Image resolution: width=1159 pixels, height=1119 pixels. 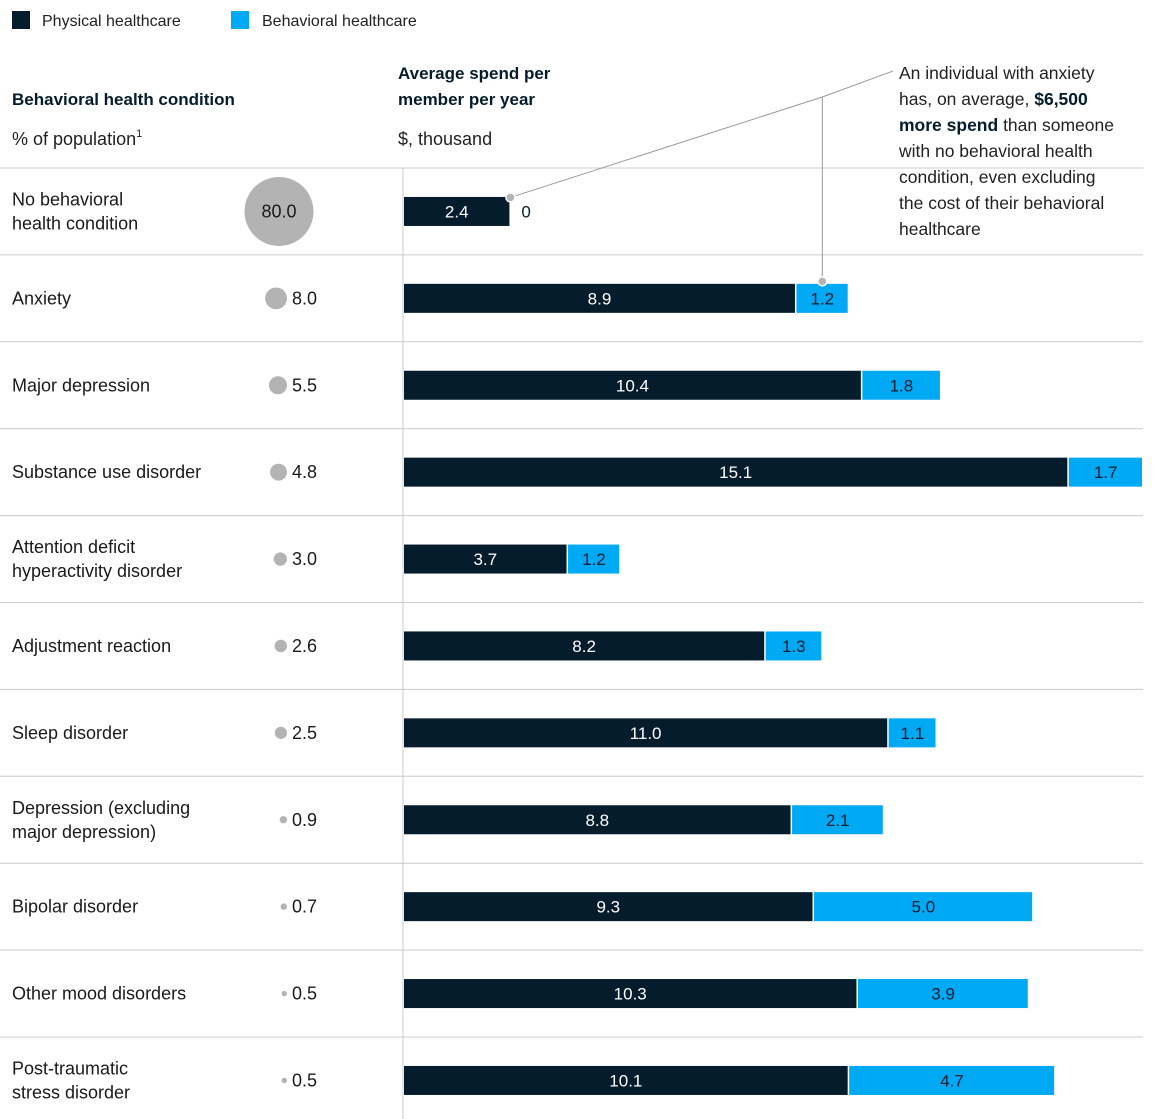 What do you see at coordinates (240, 20) in the screenshot?
I see `legend-swatch-behavioral` at bounding box center [240, 20].